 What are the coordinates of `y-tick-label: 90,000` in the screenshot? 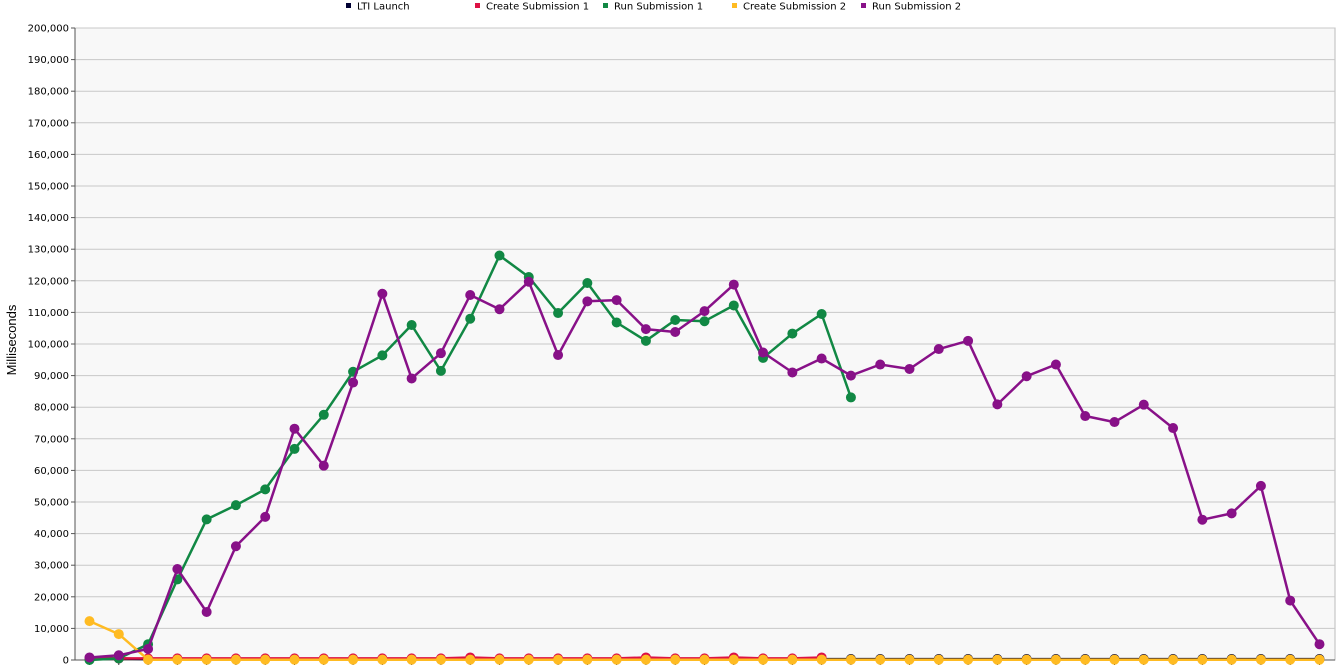 It's located at (51, 376).